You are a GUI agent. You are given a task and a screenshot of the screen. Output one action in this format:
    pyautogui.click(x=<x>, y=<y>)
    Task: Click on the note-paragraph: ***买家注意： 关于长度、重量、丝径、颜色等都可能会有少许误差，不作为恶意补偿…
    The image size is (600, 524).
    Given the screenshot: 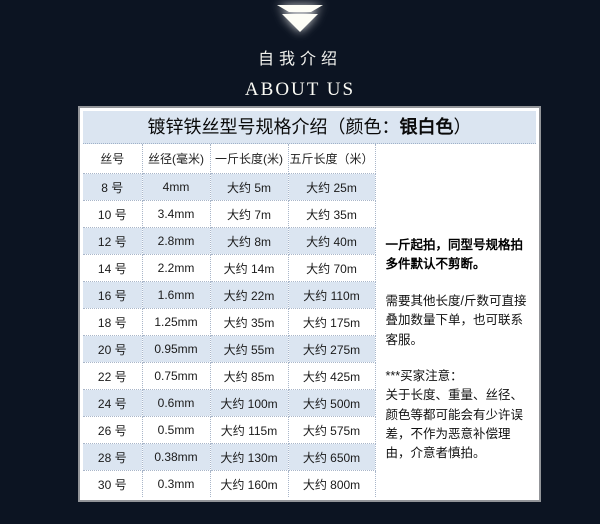 What is the action you would take?
    pyautogui.click(x=454, y=414)
    